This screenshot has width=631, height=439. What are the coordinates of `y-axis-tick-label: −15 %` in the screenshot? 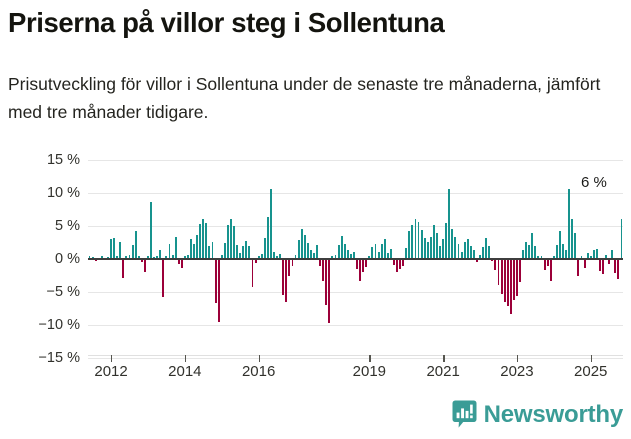 It's located at (59, 358).